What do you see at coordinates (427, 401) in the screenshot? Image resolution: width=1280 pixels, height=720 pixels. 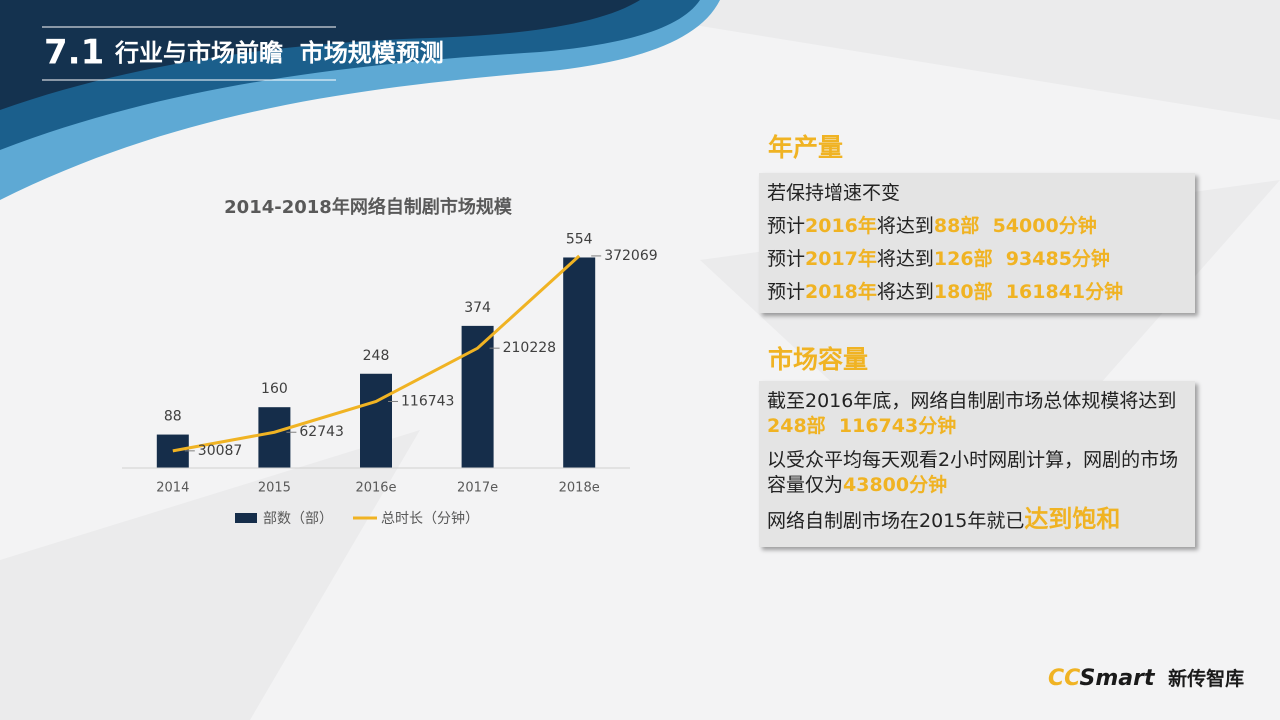 I see `line-value-label: 116743` at bounding box center [427, 401].